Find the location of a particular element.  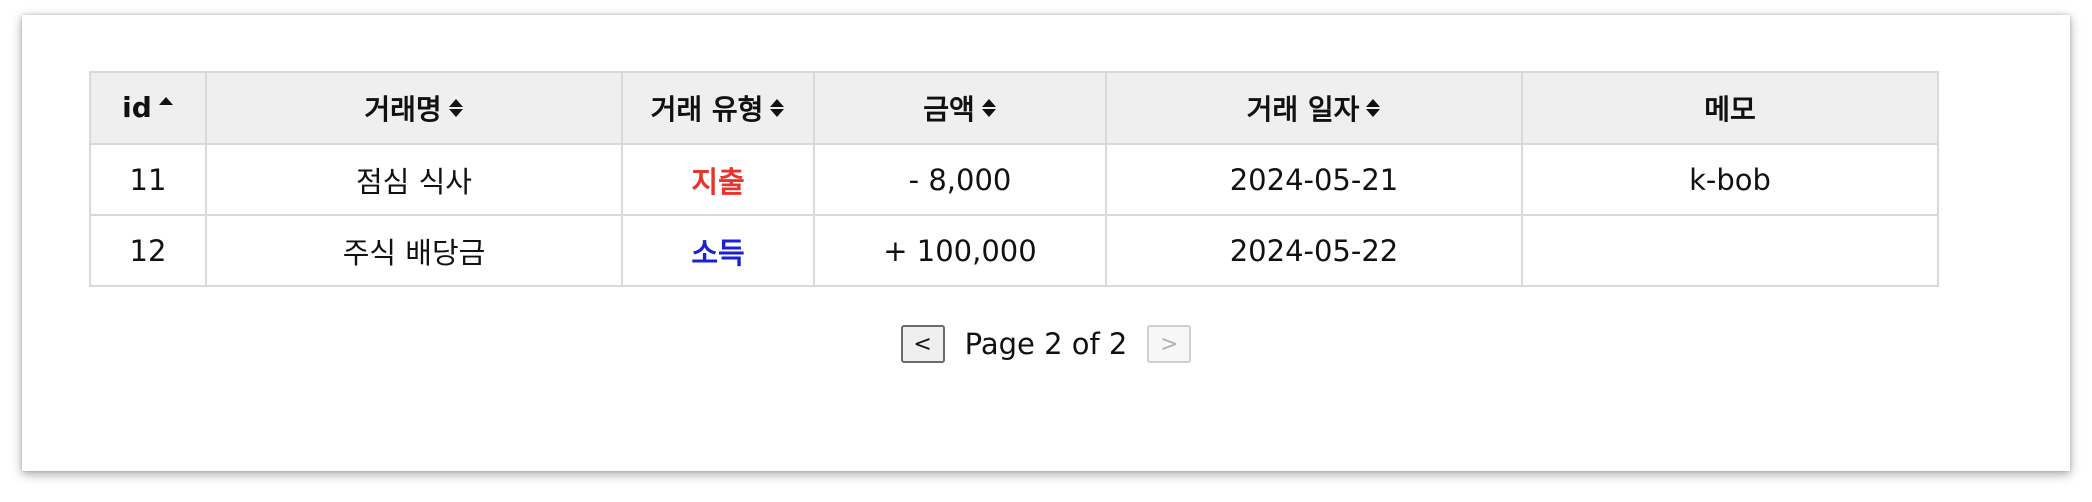

column-header-label: 거래 유형 is located at coordinates (707, 109).